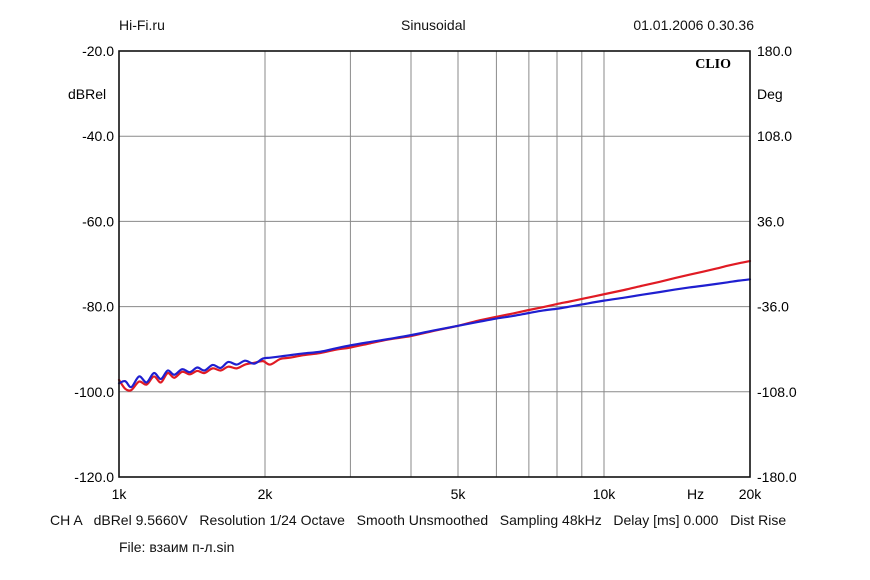 Image resolution: width=870 pixels, height=580 pixels. I want to click on left-axis: -20.0 -40.0 -60.0 -80.0 -100.0 -120.0, so click(94, 264).